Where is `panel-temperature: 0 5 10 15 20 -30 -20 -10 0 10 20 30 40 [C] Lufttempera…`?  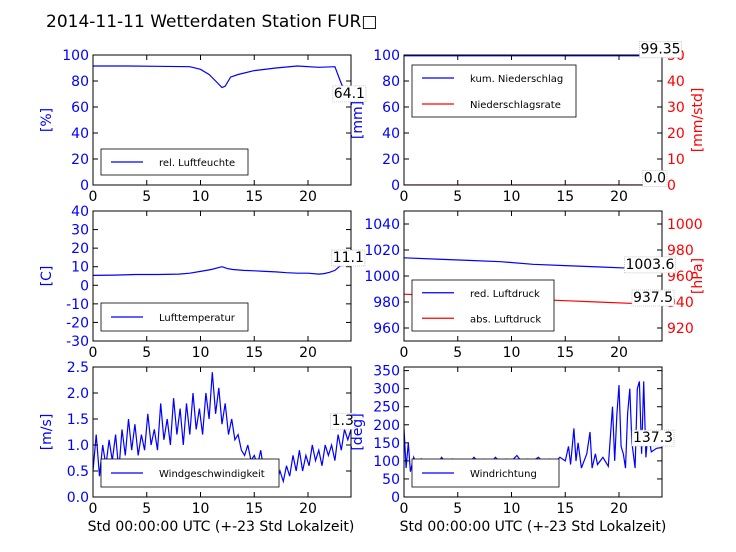 panel-temperature: 0 5 10 15 20 -30 -20 -10 0 10 20 30 40 [C] Lufttempera… is located at coordinates (202, 282).